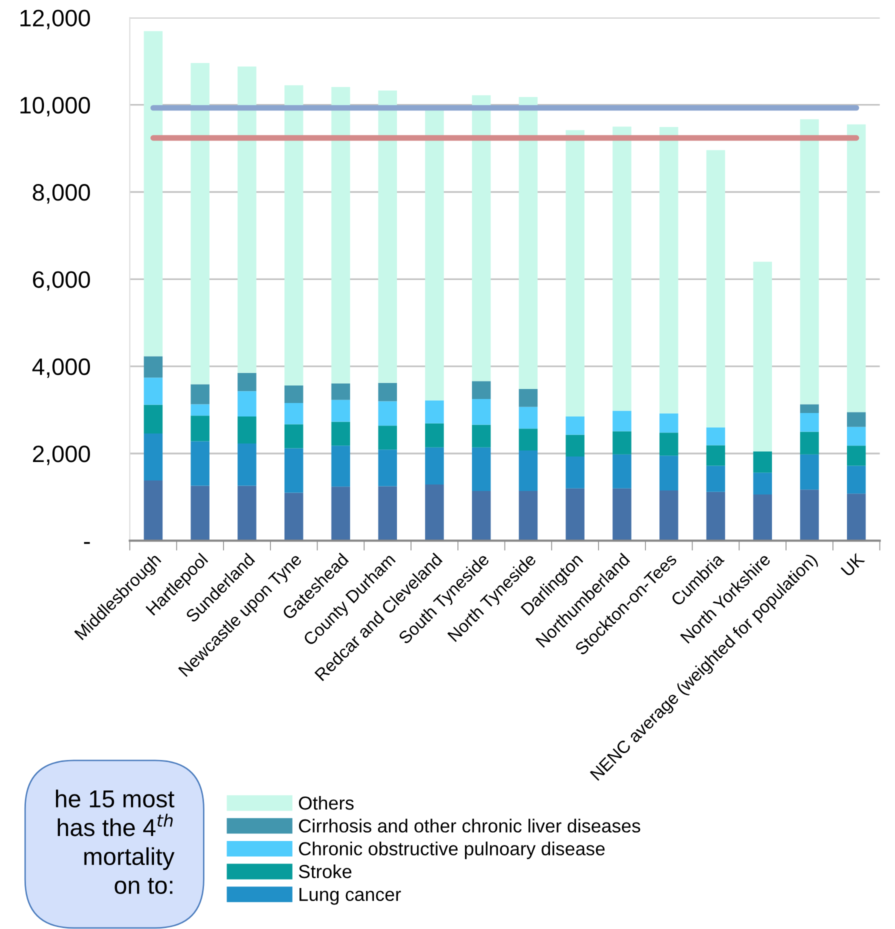 This screenshot has width=895, height=929. I want to click on y-tick-label: 2,000, so click(61, 456).